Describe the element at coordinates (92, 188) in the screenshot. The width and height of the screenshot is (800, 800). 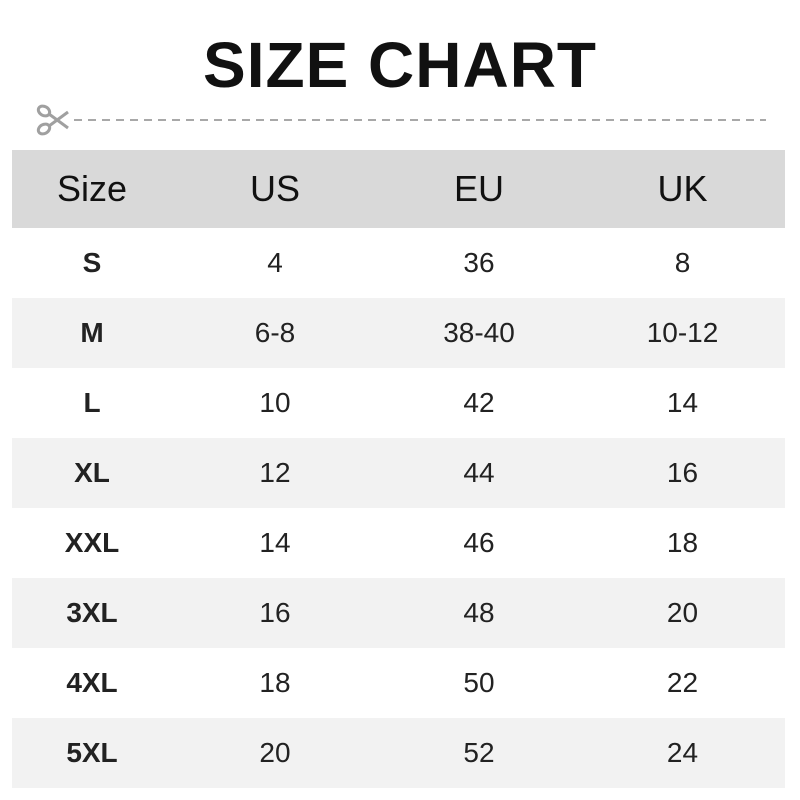
I see `header-size: Size` at that location.